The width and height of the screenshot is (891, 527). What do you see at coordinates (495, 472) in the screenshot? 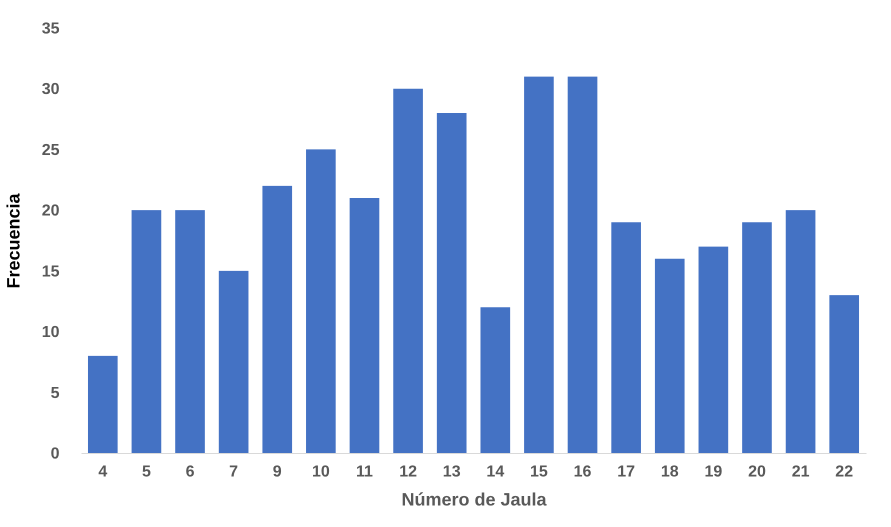
I see `x-tick-label: 14` at bounding box center [495, 472].